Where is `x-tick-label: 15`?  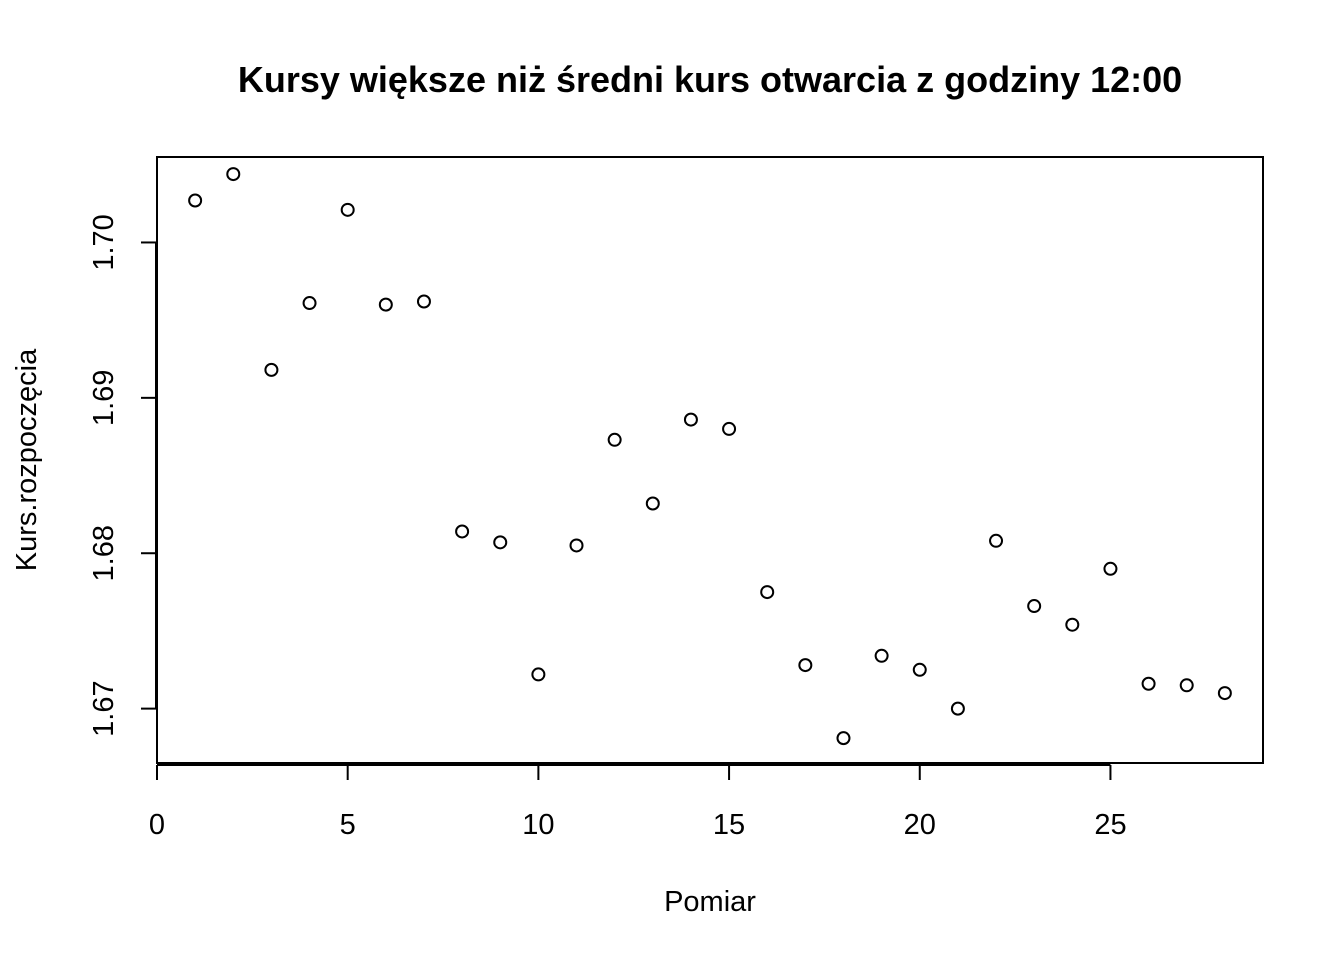 x-tick-label: 15 is located at coordinates (729, 825).